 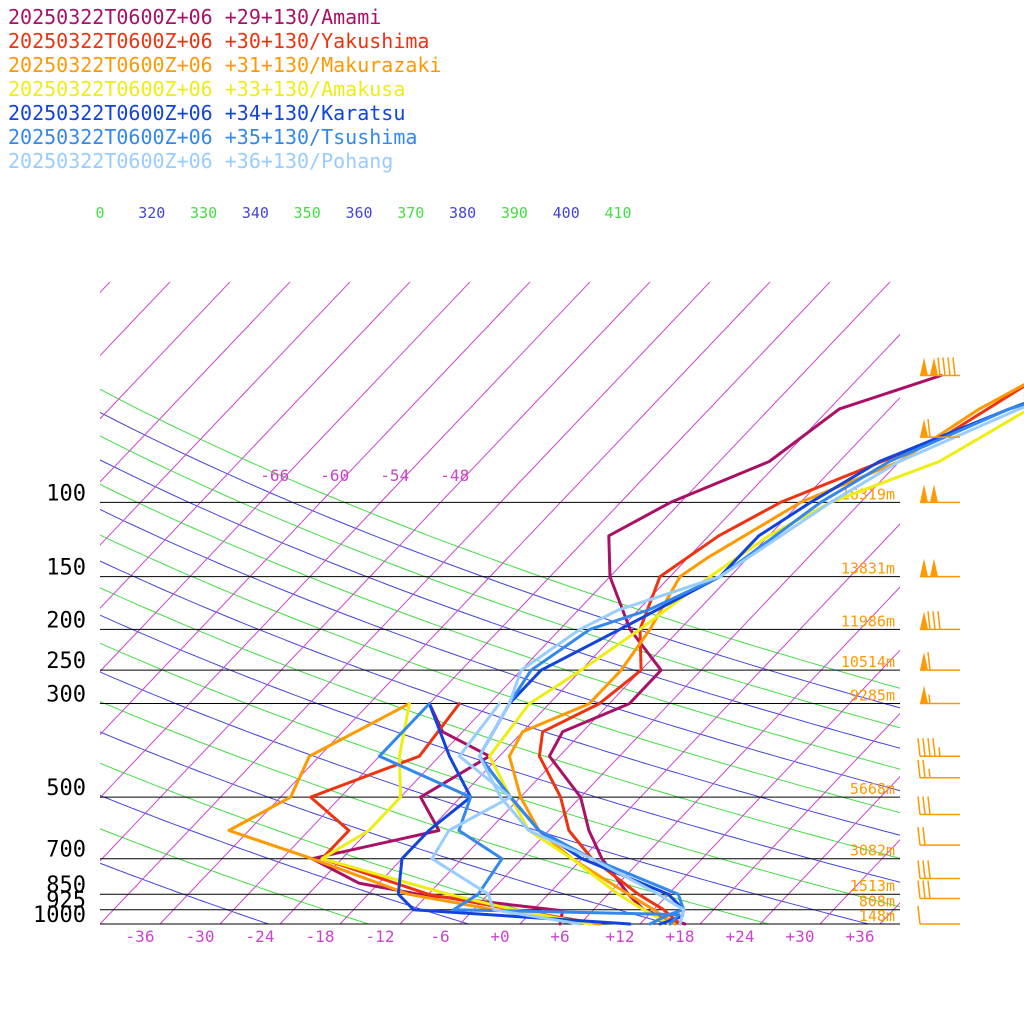 What do you see at coordinates (66, 695) in the screenshot?
I see `pressure-label: 300` at bounding box center [66, 695].